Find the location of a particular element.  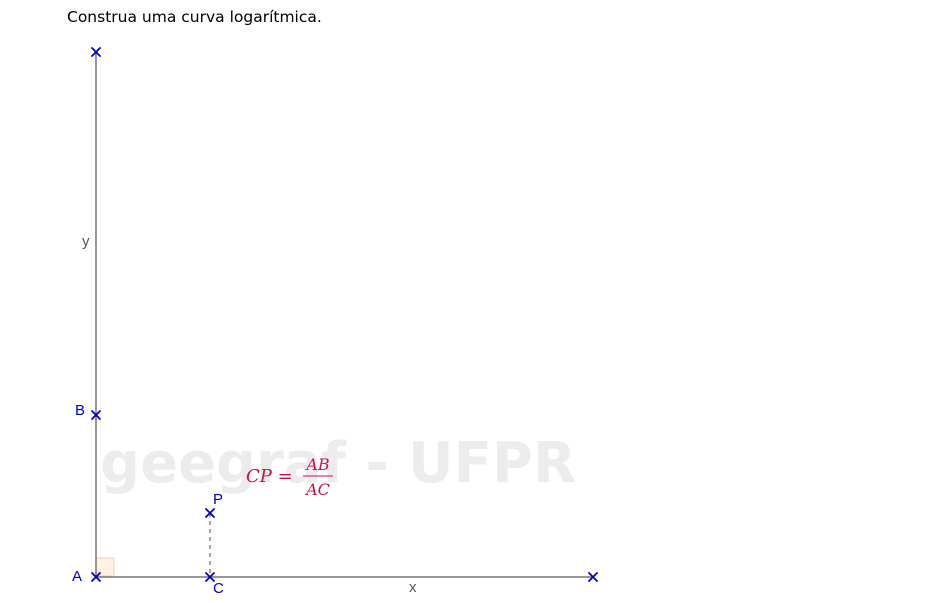

point-x-end-marker is located at coordinates (593, 577).